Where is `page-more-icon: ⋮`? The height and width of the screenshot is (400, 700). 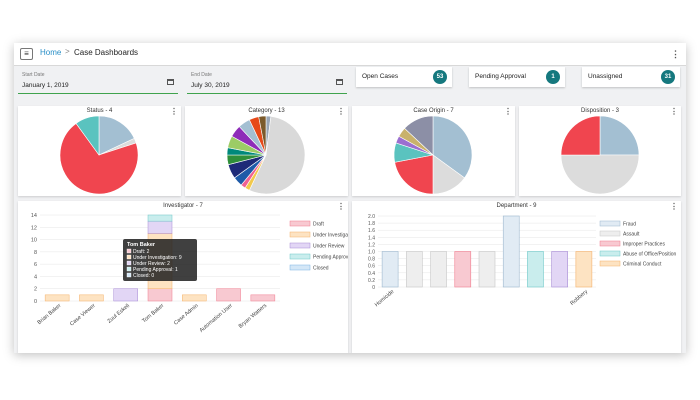 page-more-icon: ⋮ is located at coordinates (675, 54).